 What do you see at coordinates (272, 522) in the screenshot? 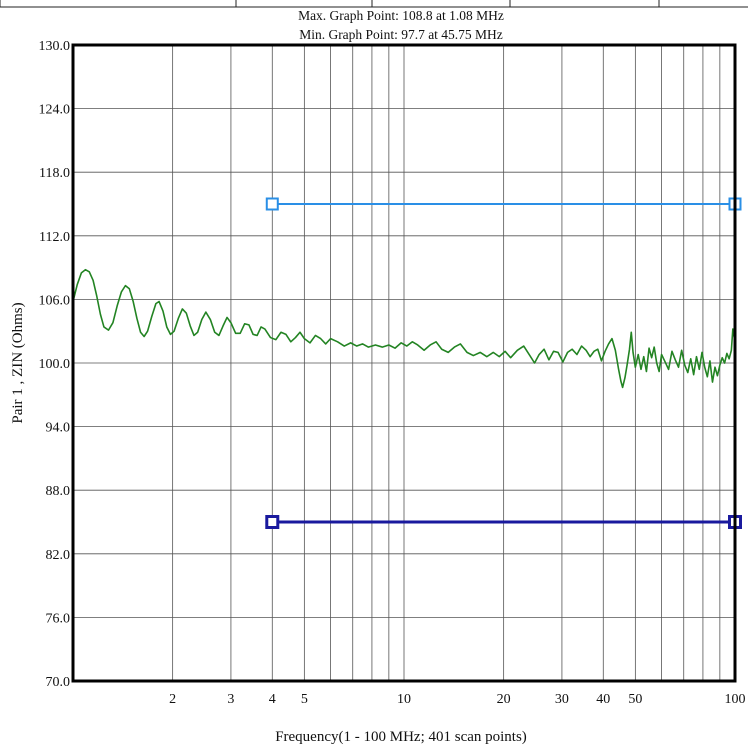
I see `lower-limit-marker` at bounding box center [272, 522].